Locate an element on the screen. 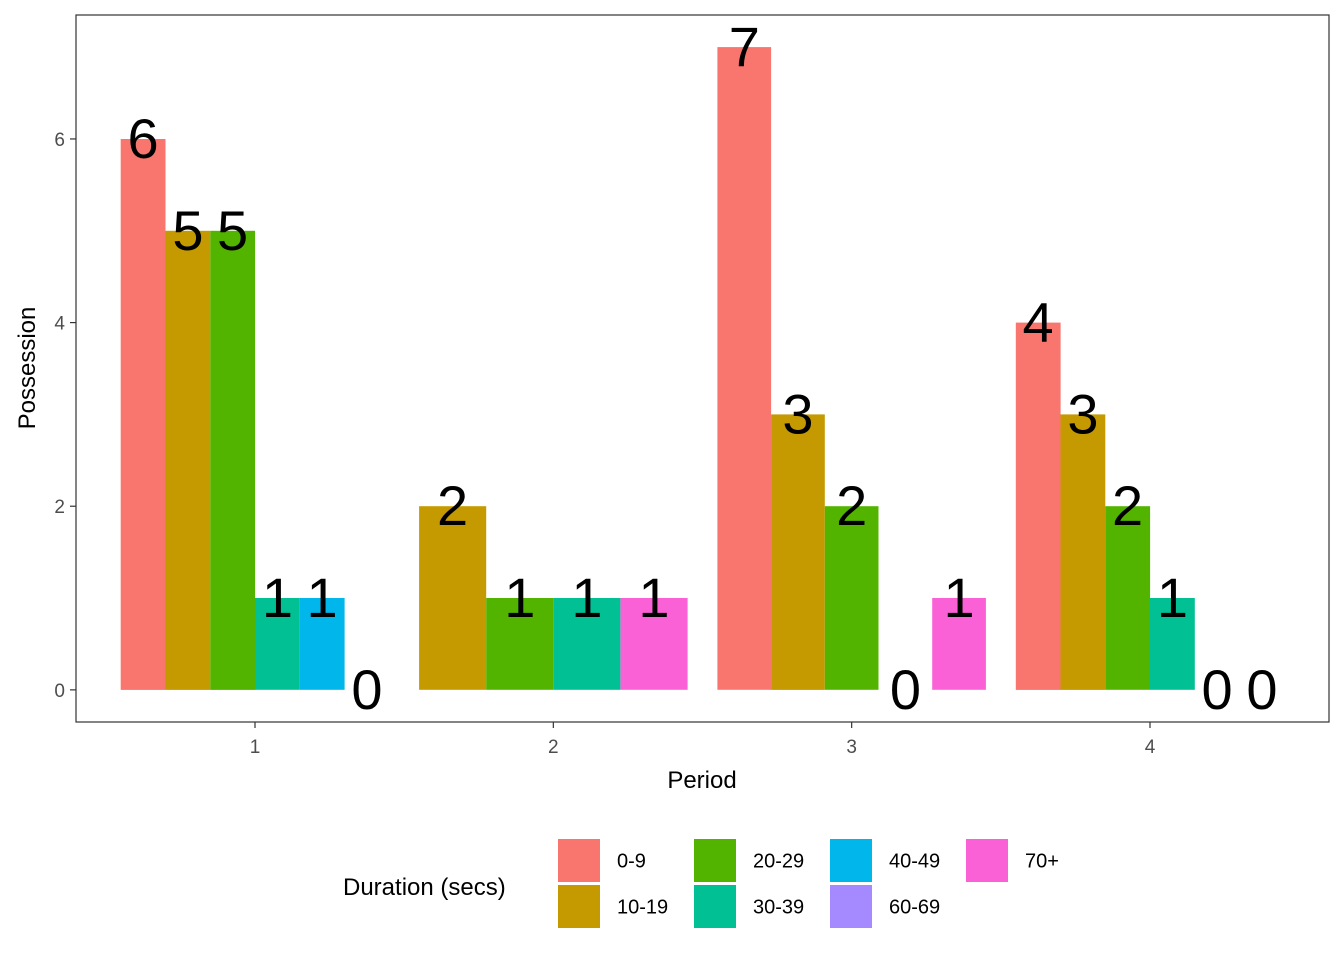 The width and height of the screenshot is (1344, 960). legend-label-40-49: 40-49 is located at coordinates (914, 862).